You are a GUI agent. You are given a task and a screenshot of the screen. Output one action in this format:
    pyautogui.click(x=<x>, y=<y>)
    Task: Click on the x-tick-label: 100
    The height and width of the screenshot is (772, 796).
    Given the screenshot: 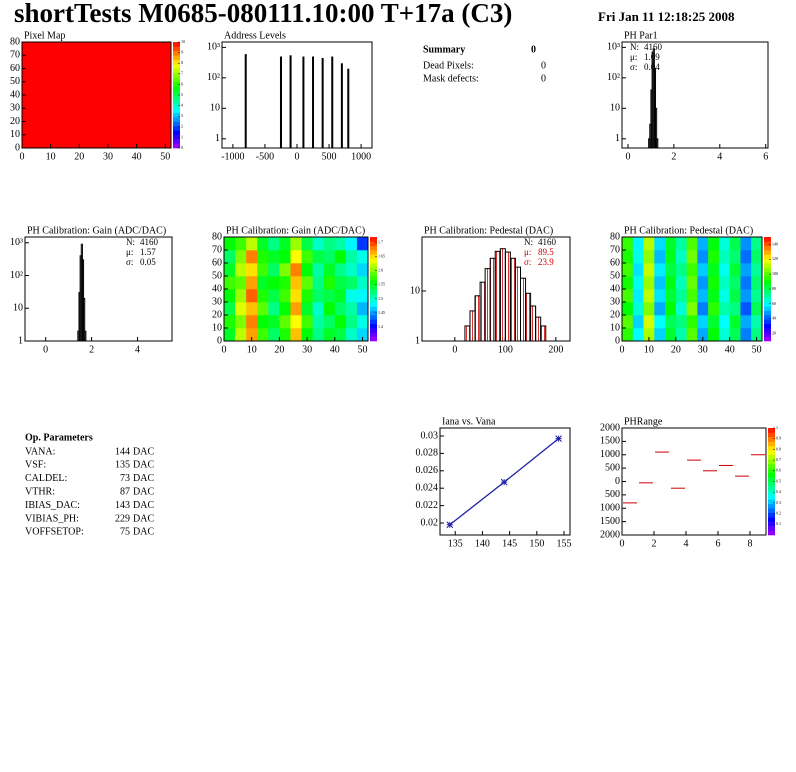 What is the action you would take?
    pyautogui.click(x=505, y=349)
    